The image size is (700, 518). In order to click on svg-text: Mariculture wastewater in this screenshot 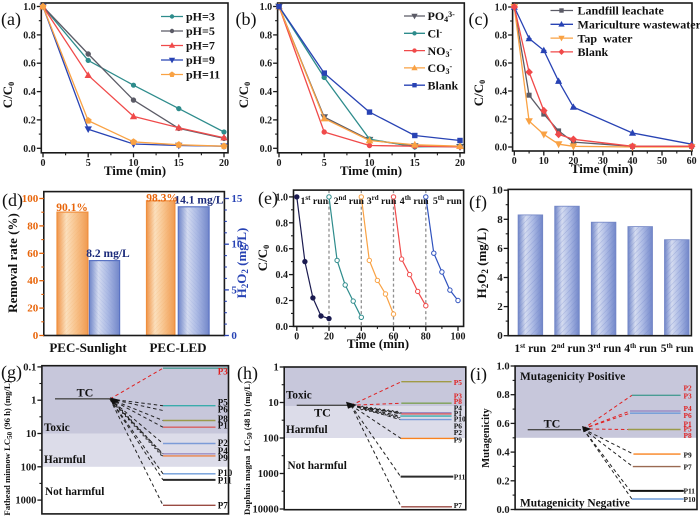, I will do `click(639, 25)`.